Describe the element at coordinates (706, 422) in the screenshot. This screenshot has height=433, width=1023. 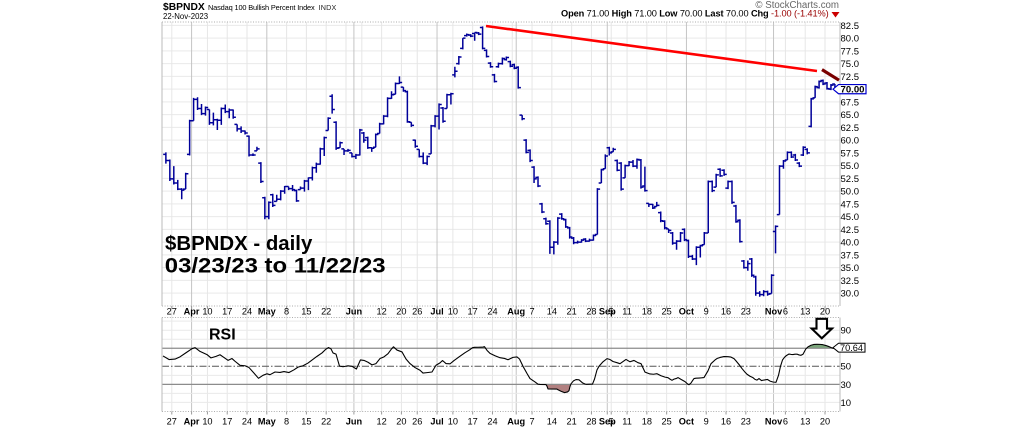
I see `svg-text: 9` at that location.